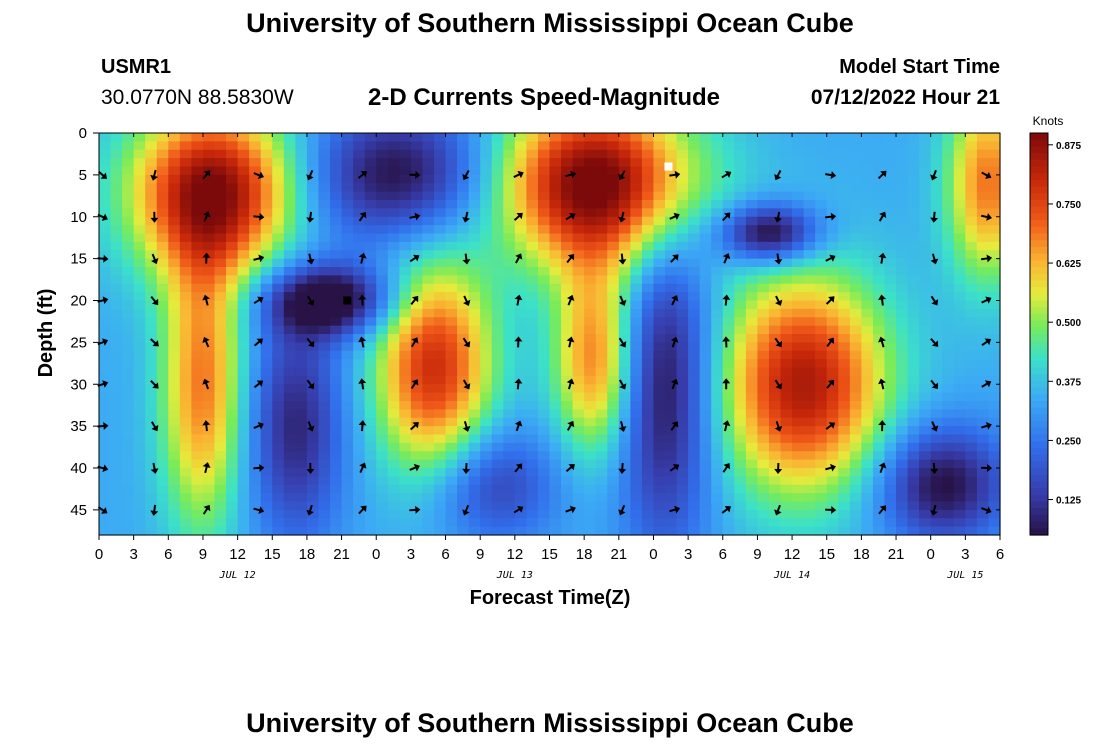 This screenshot has height=750, width=1100. What do you see at coordinates (653, 554) in the screenshot?
I see `x-tick-label: 0` at bounding box center [653, 554].